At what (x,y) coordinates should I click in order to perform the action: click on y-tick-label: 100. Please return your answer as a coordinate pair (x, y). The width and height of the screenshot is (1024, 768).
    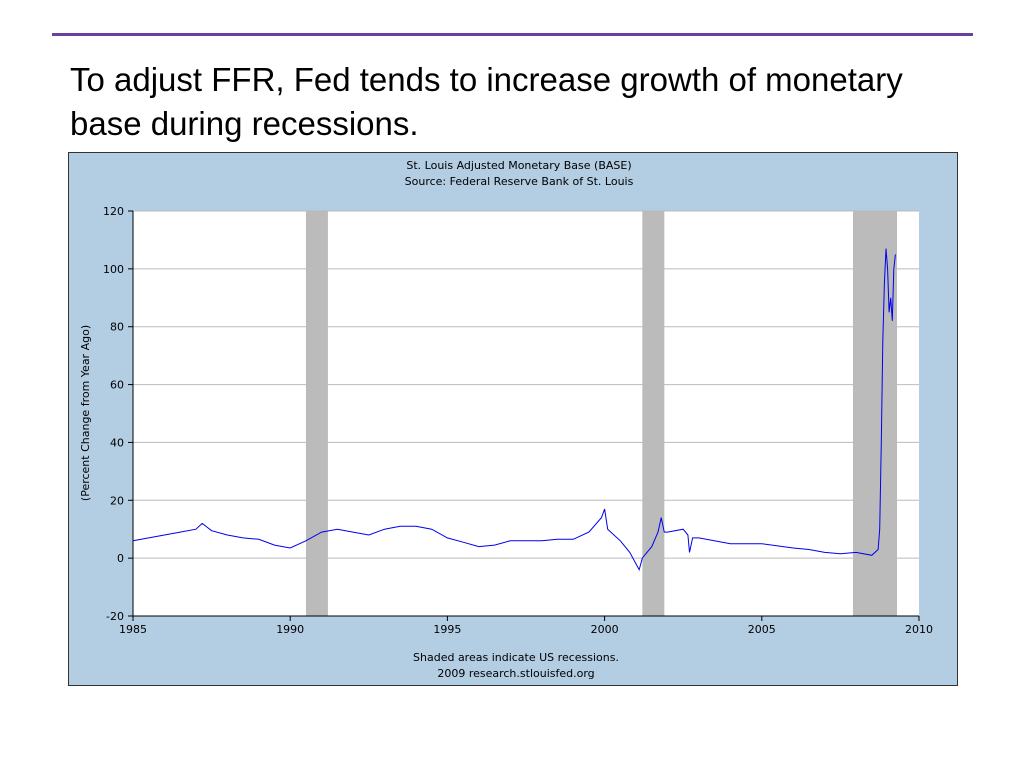
    Looking at the image, I should click on (113, 269).